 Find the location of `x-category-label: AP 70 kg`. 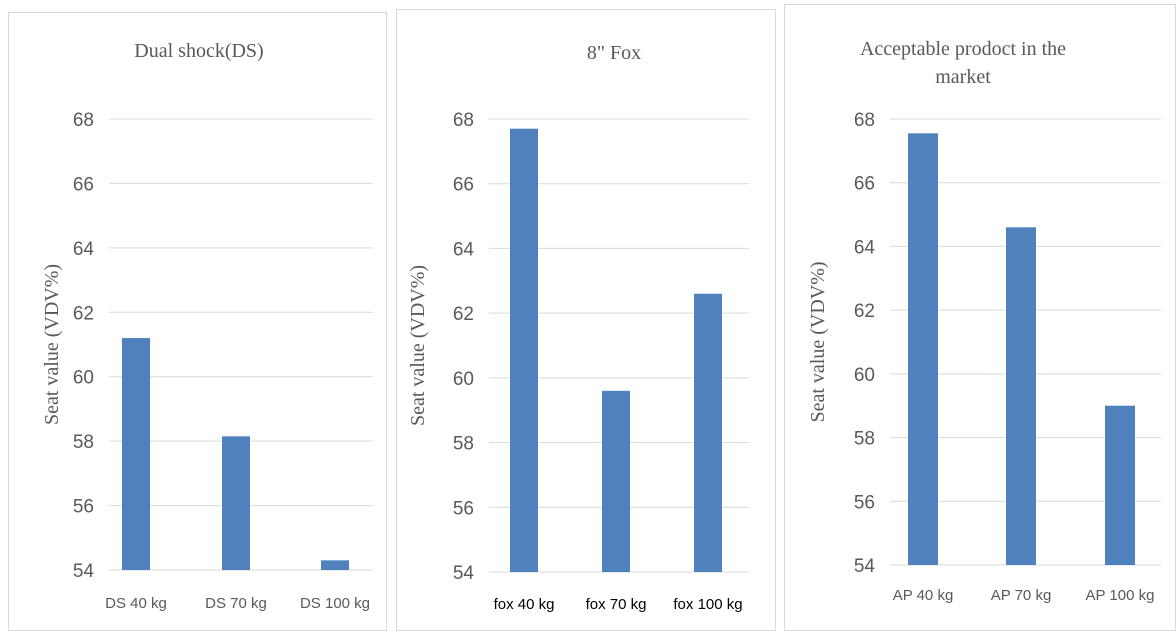

x-category-label: AP 70 kg is located at coordinates (1021, 595).